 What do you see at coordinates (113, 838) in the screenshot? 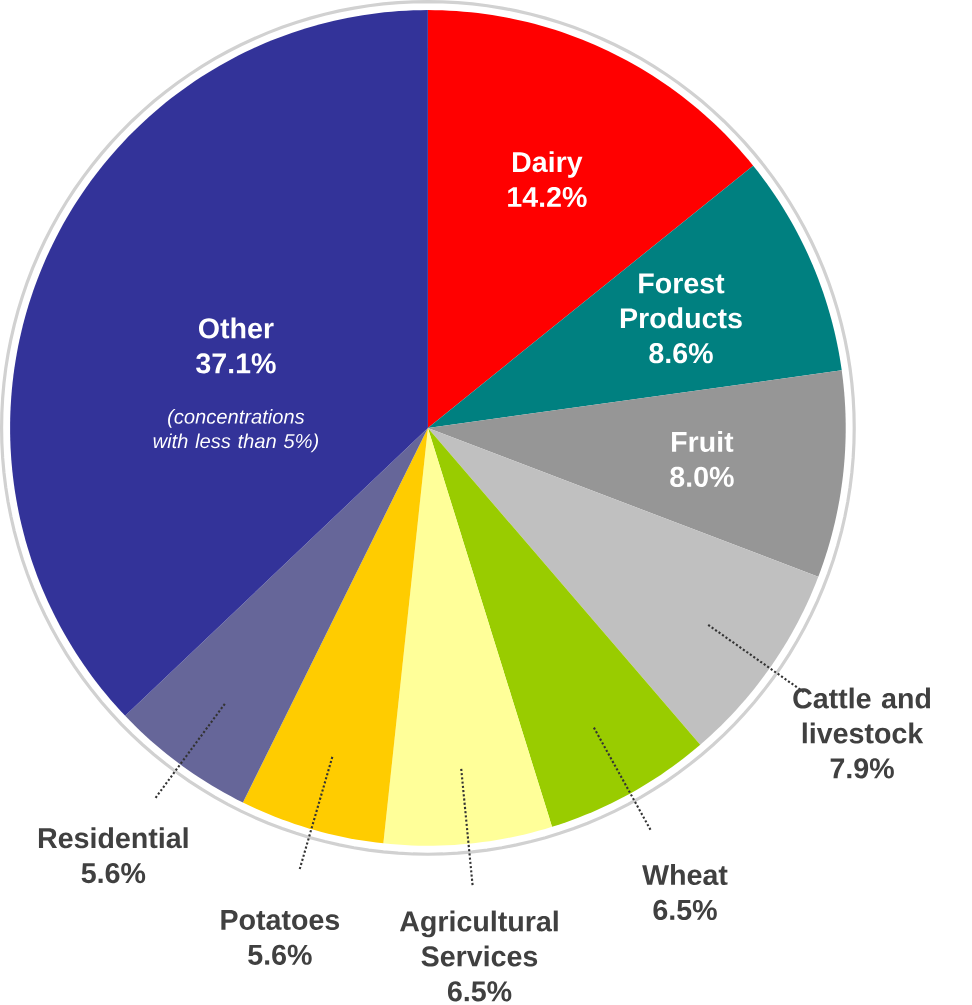
I see `slice-label: Residential` at bounding box center [113, 838].